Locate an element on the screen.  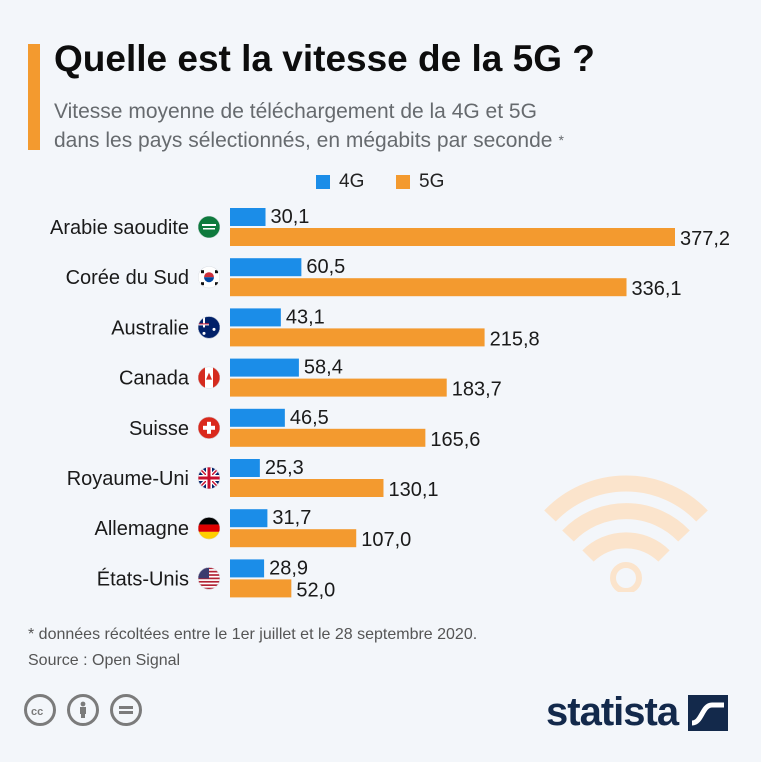
category-label: Arabie saoudite is located at coordinates (119, 228).